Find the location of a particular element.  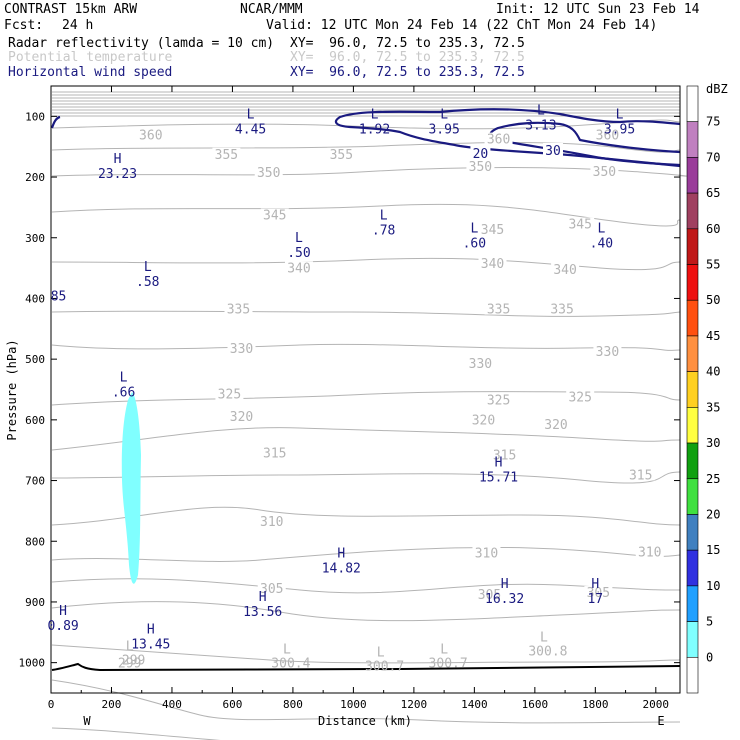

wind-extreme-value: .78 is located at coordinates (383, 230).